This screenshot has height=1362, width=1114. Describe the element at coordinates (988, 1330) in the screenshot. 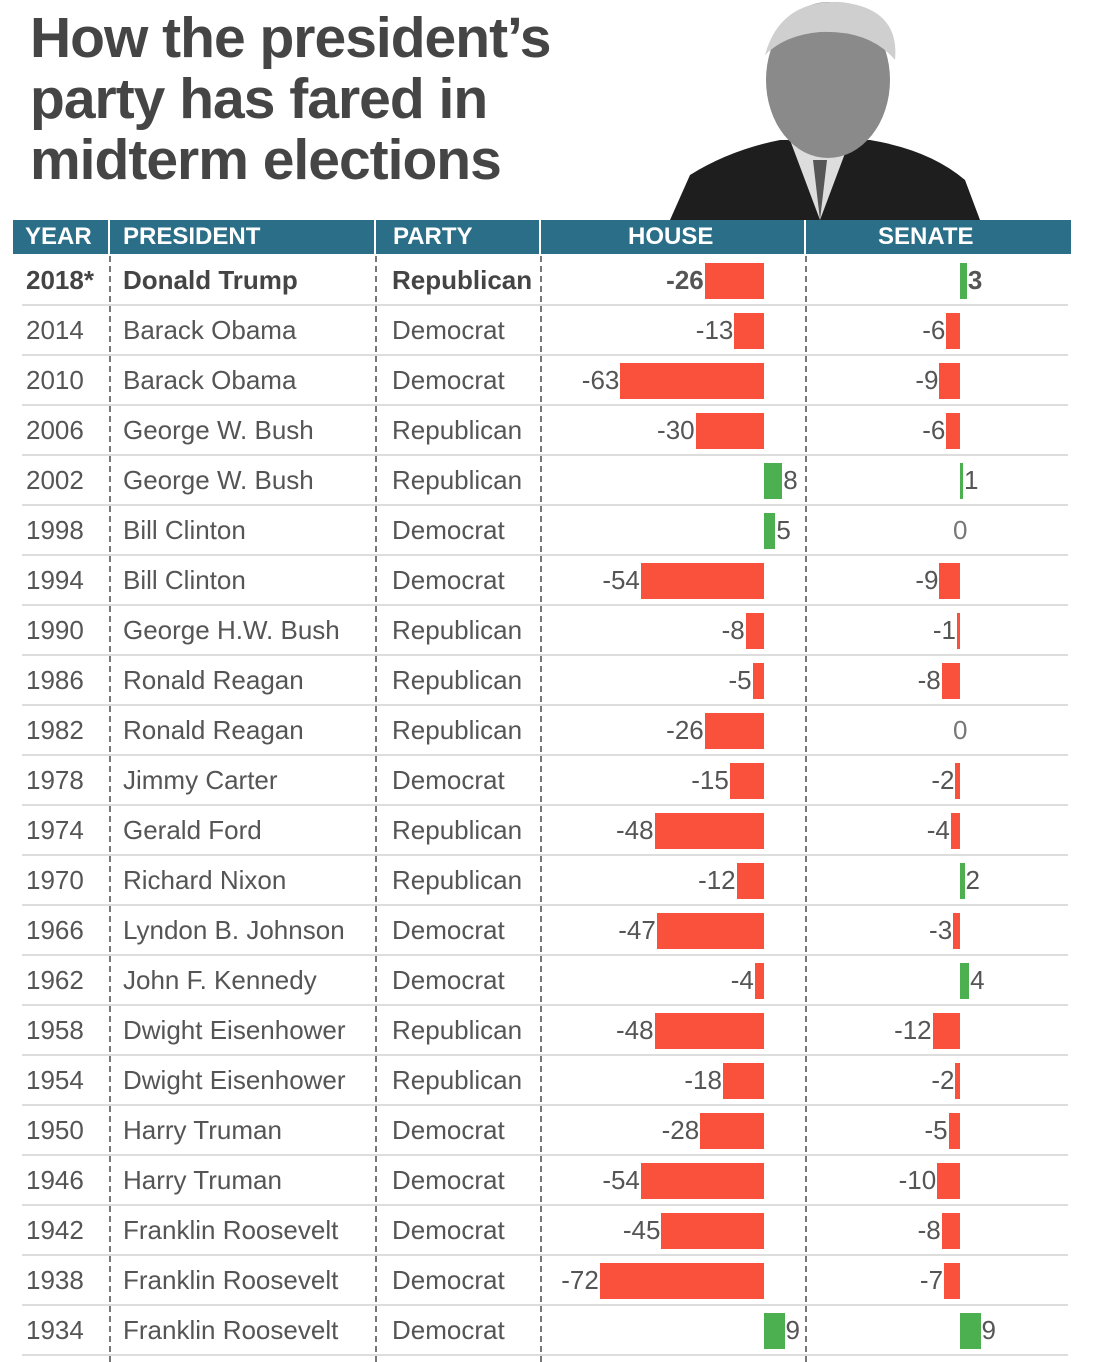

I see `senate-value: 9` at that location.